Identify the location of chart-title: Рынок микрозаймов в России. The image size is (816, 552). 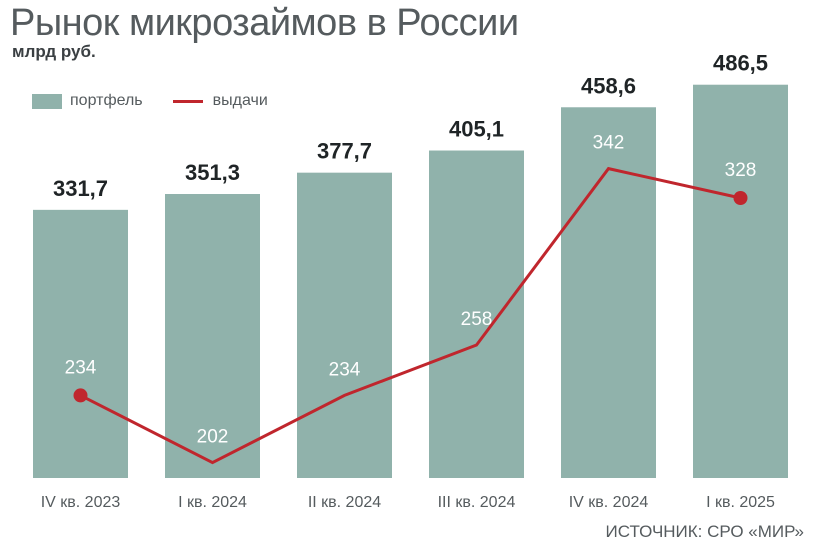
(264, 23).